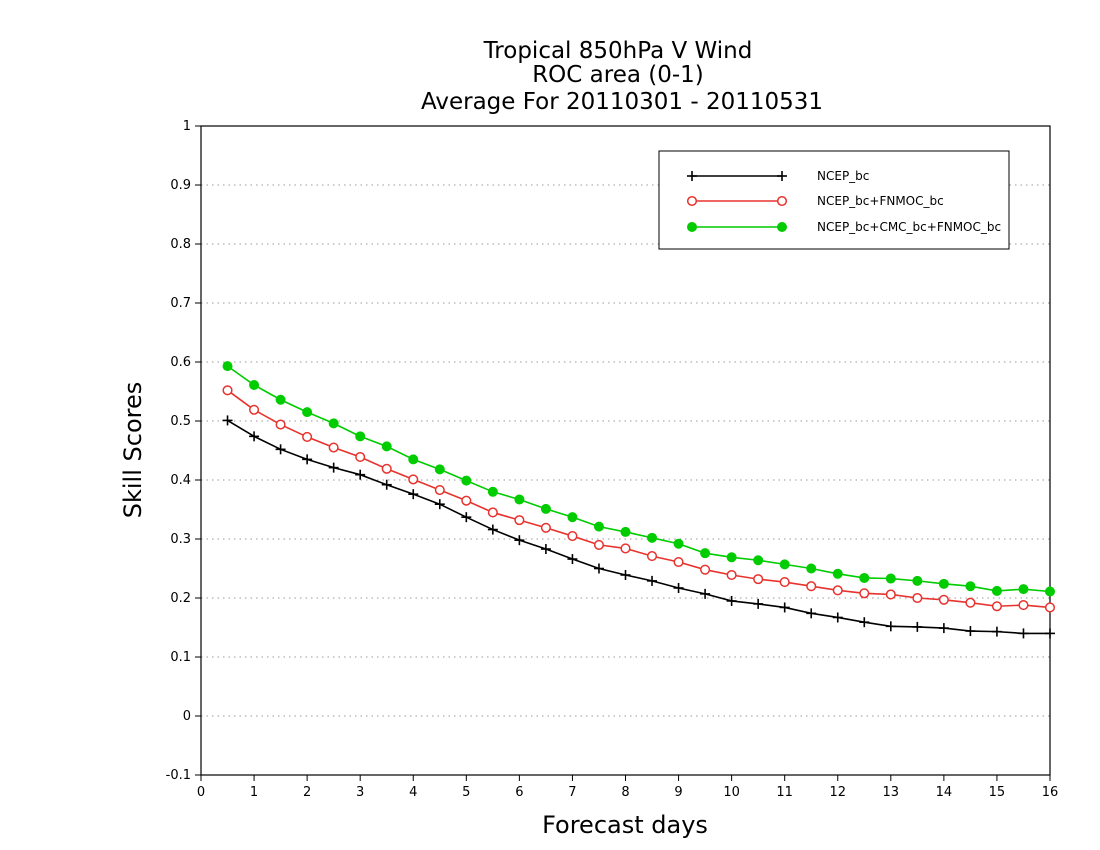 This screenshot has width=1100, height=850. I want to click on x-tick-label: 3, so click(360, 792).